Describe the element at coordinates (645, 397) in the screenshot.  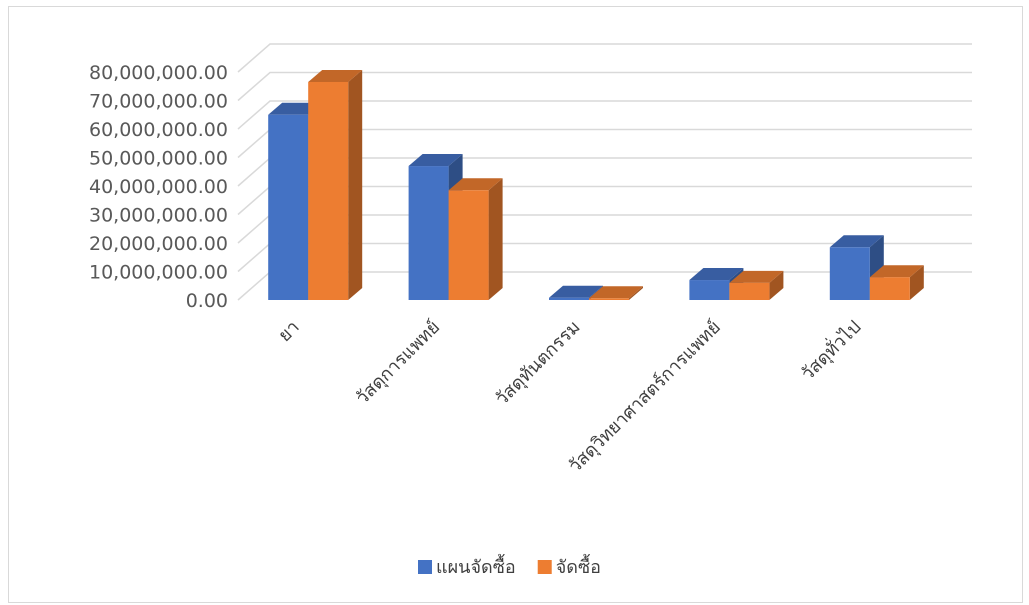
I see `x-tick-label: วัสดุวิทยาศาสตร์การแพทย์` at that location.